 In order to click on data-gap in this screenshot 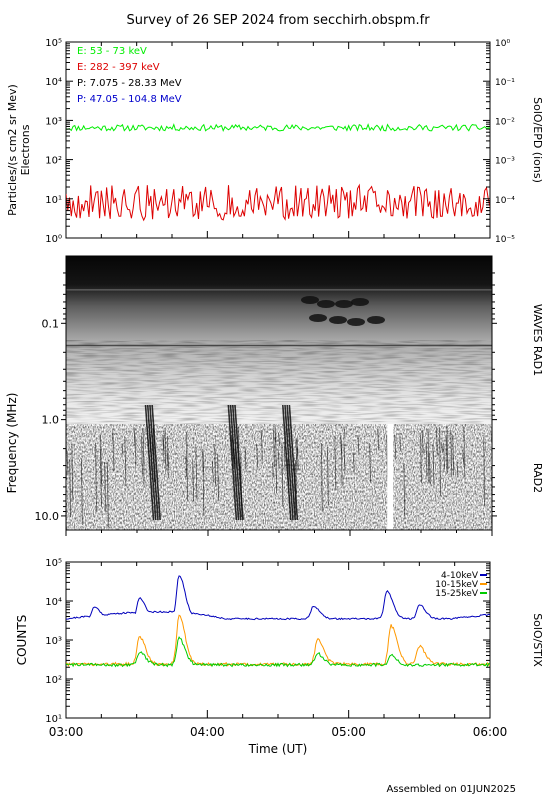, I will do `click(390, 477)`.